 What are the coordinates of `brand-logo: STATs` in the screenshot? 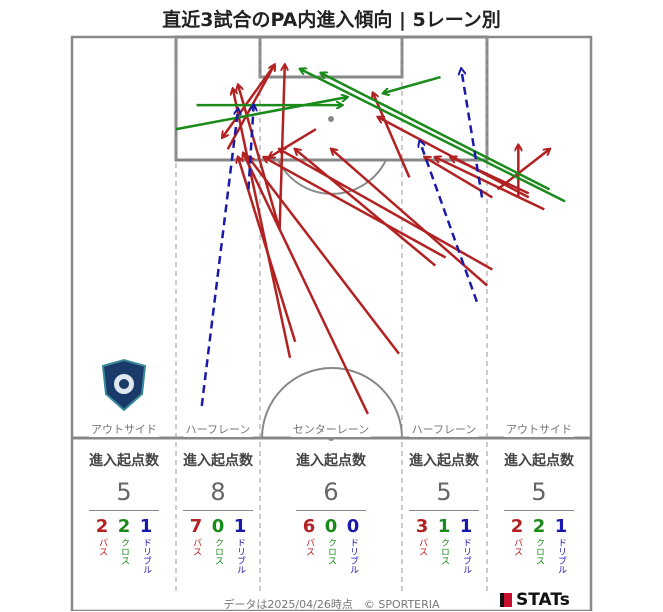 It's located at (535, 600).